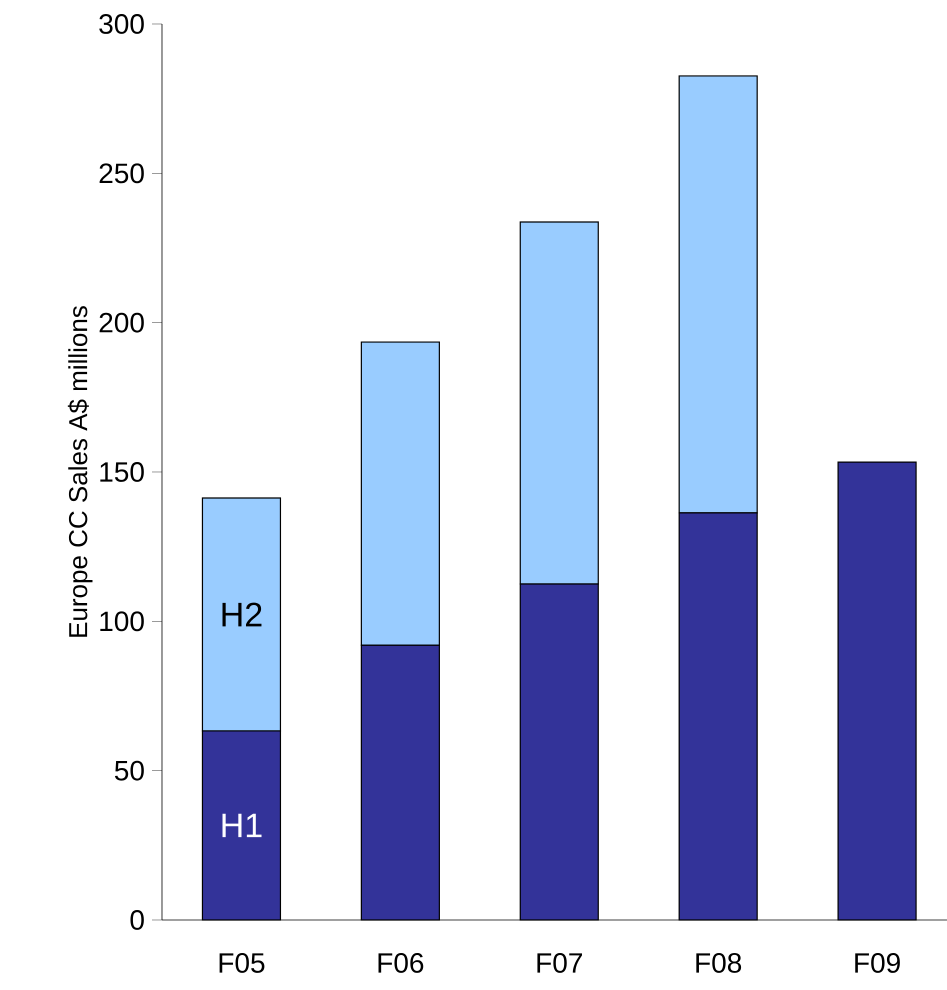  Describe the element at coordinates (80, 471) in the screenshot. I see `y-axis-title: Europe CC Sales A$ millions` at that location.